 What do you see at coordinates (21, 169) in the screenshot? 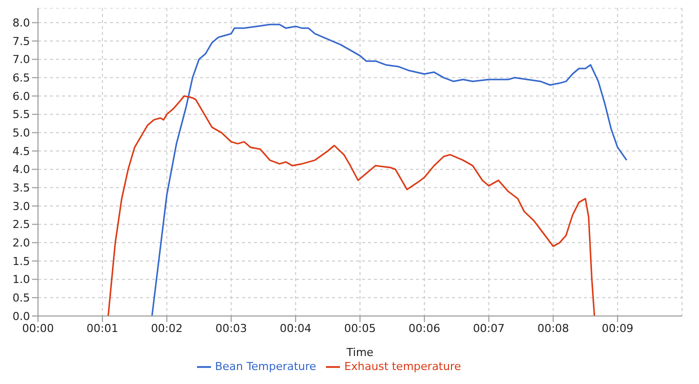
I see `y-tick-label: 4.0` at bounding box center [21, 169].